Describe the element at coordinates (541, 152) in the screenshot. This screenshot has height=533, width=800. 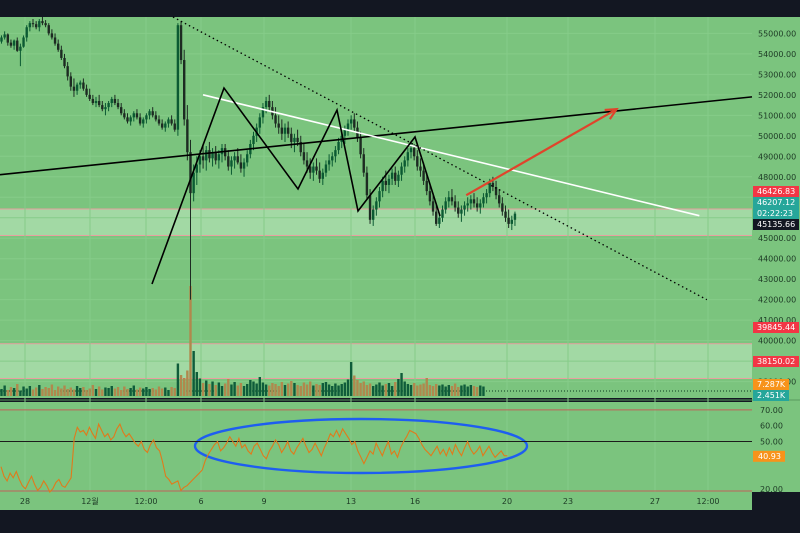
I see `projection-arrow` at that location.